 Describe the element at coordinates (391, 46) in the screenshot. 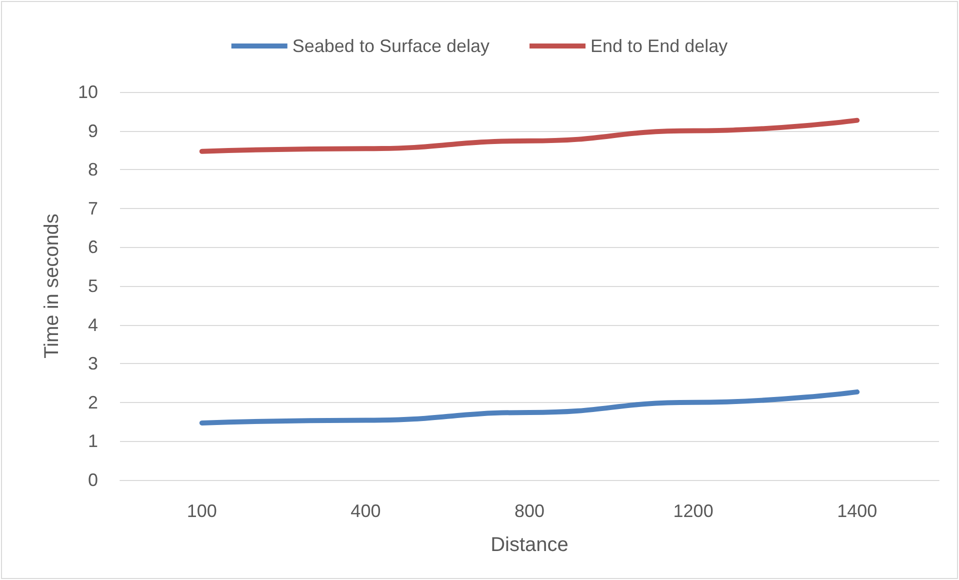

I see `legend-label: Seabed to Surface delay` at that location.